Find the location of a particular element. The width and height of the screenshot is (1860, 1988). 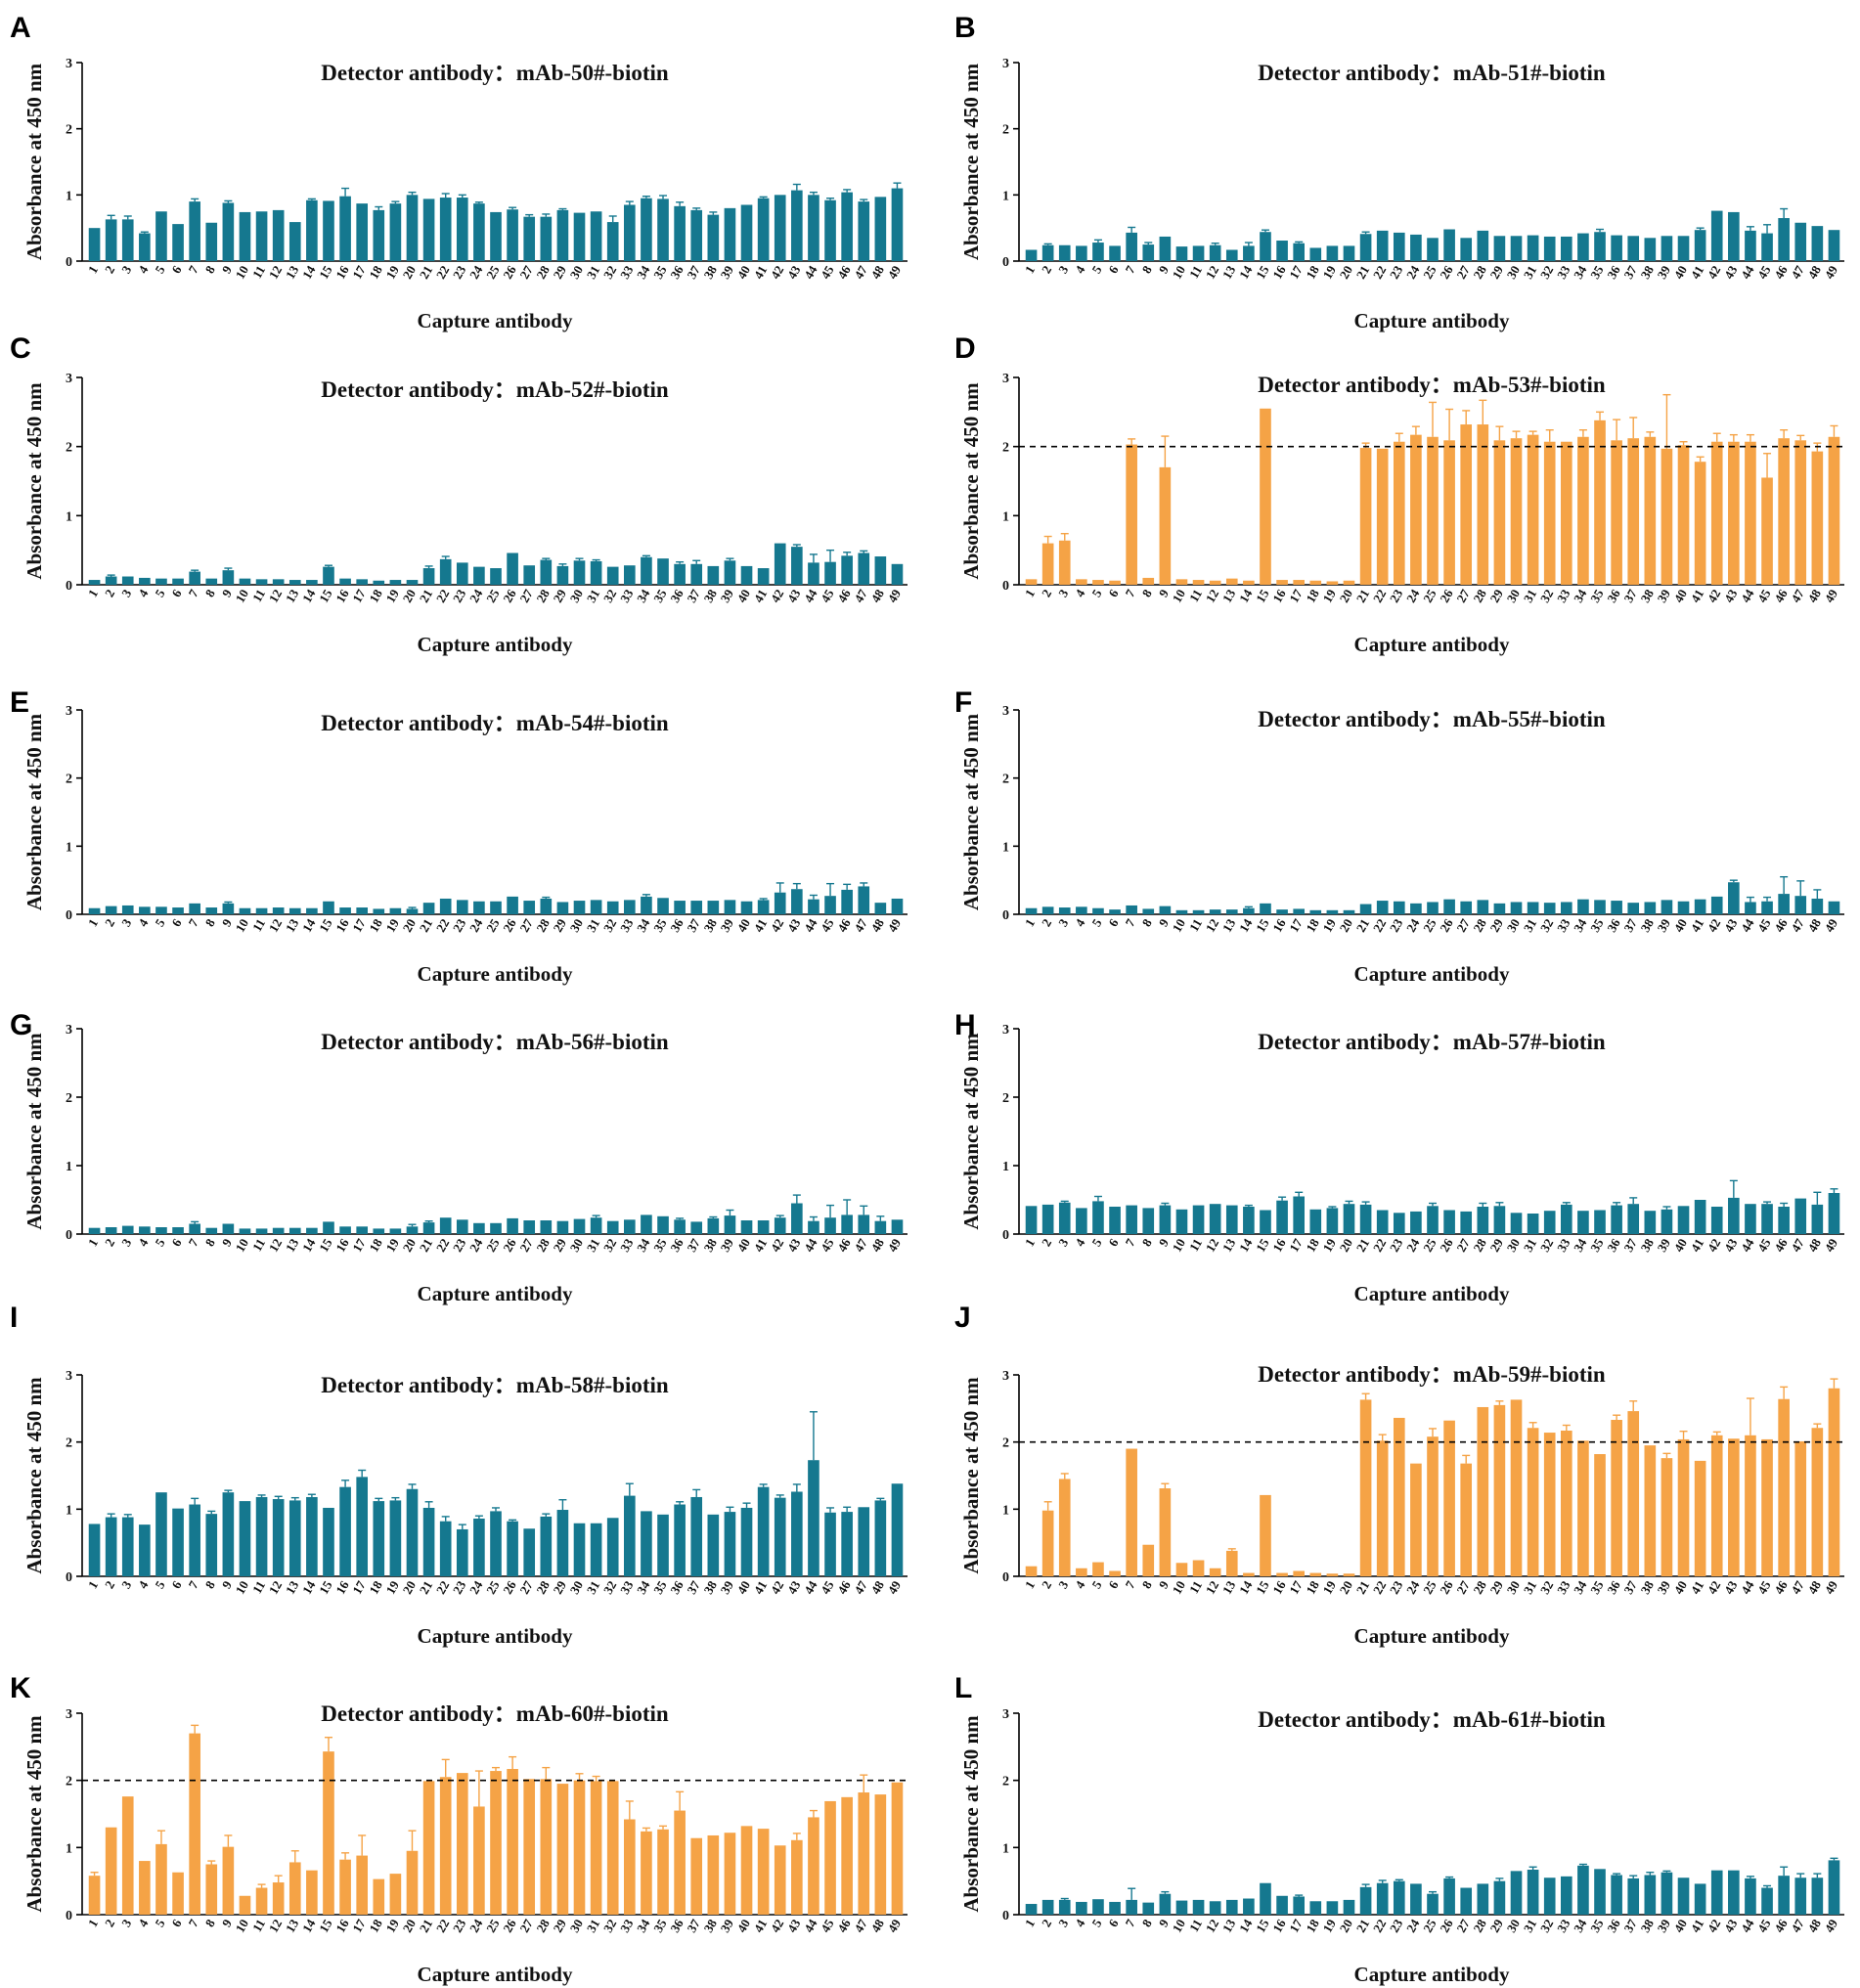

y-axis-label: Absorbance at 450 nm is located at coordinates (971, 1475).